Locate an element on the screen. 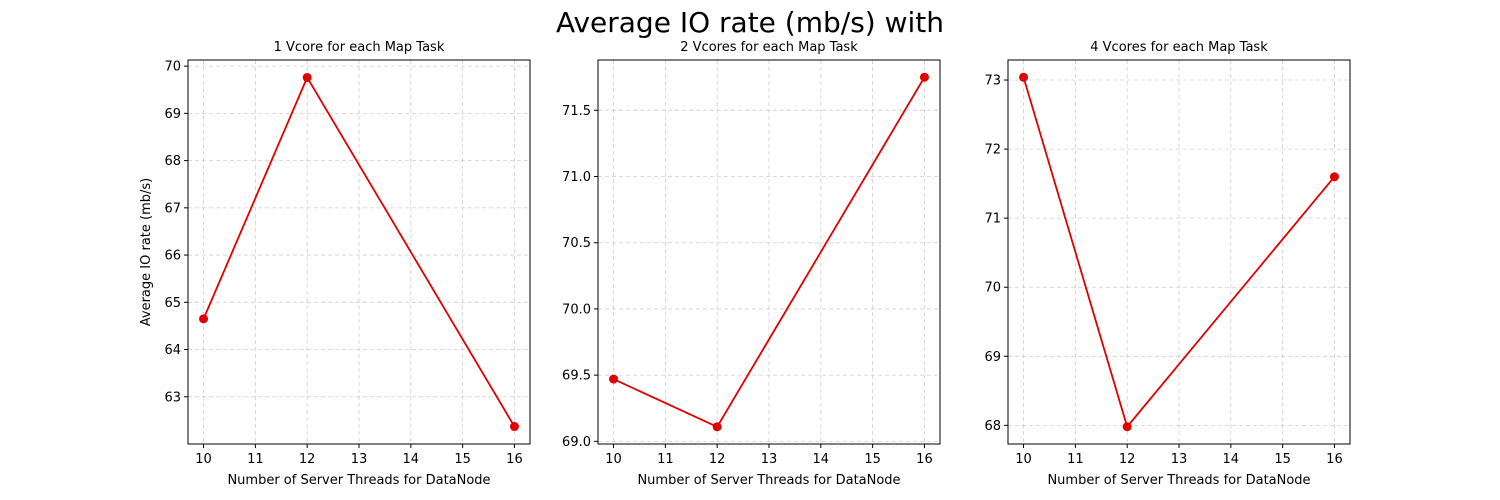 Image resolution: width=1500 pixels, height=500 pixels. y-tick-label: 71 is located at coordinates (992, 219).